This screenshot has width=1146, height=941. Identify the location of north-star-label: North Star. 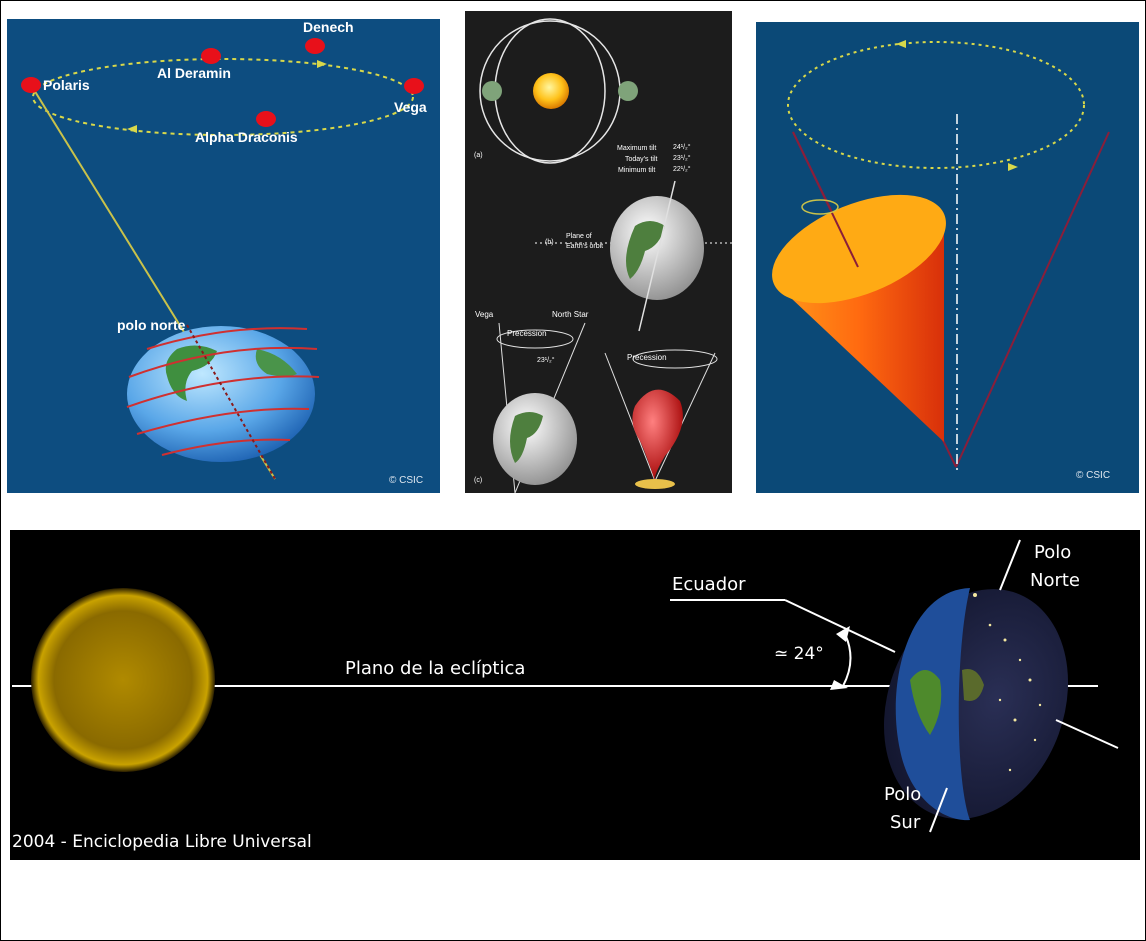
(570, 314).